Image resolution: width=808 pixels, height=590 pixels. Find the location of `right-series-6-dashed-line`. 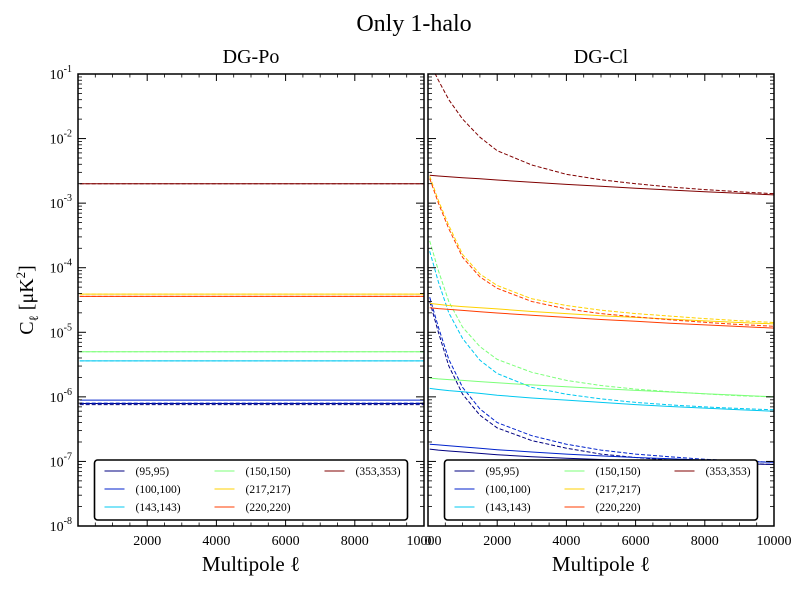

right-series-6-dashed-line is located at coordinates (601, 252).